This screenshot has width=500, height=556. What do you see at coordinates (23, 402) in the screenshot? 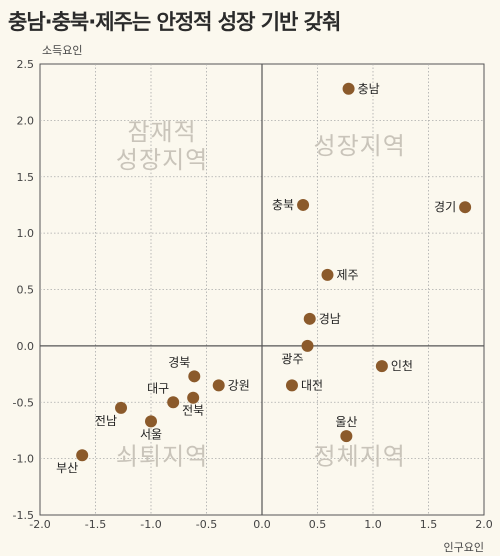
I see `y-tick-label: -0.5` at bounding box center [23, 402].